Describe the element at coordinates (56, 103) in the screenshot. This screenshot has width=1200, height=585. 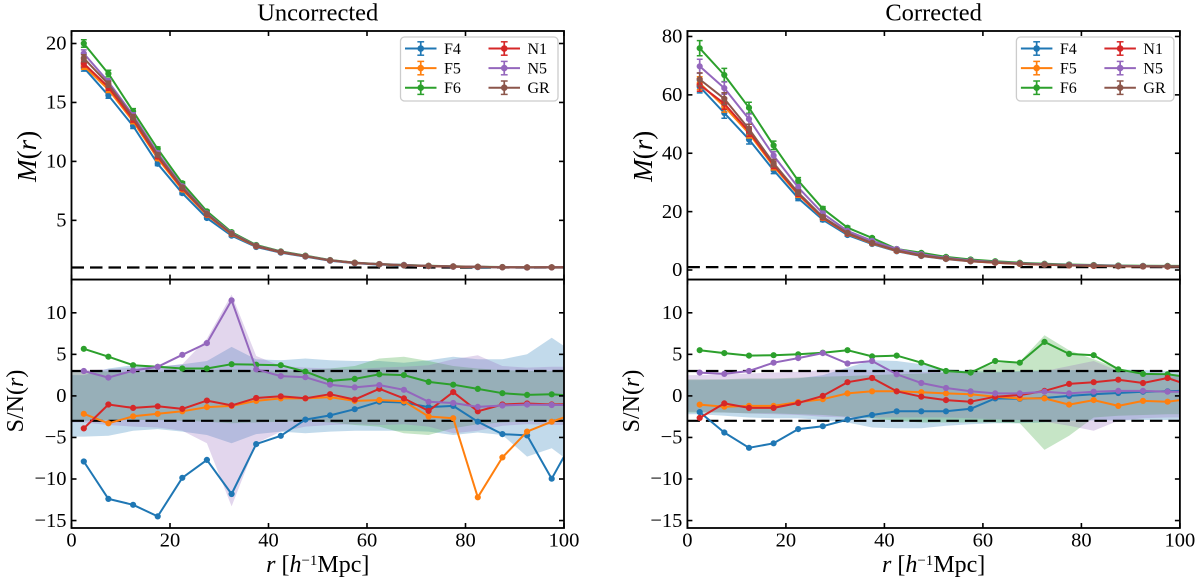
I see `svg-text: 15` at that location.